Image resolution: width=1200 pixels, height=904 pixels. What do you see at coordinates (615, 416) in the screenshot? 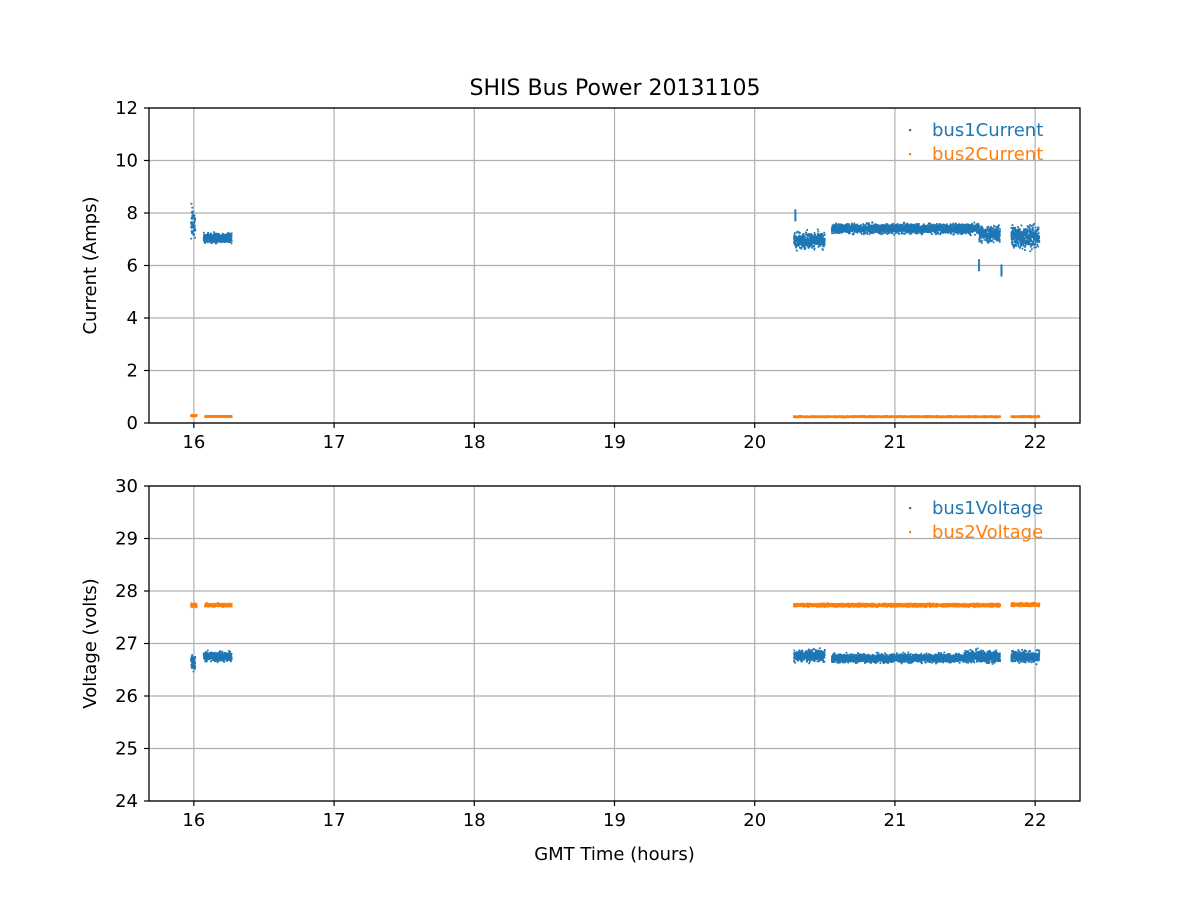
I see `series-bus2Current` at bounding box center [615, 416].